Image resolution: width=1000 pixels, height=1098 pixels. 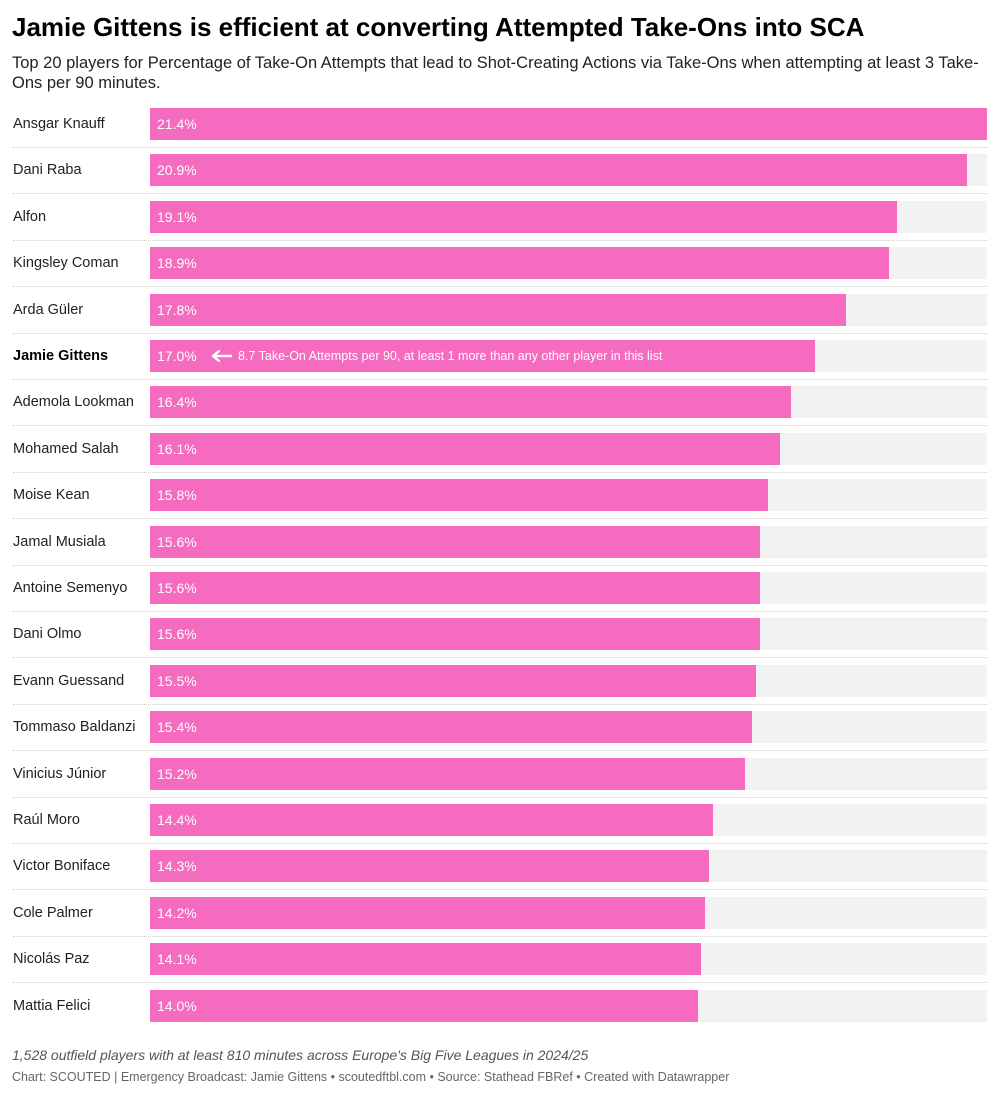 I want to click on bar-value-label: 15.5%, so click(x=177, y=681).